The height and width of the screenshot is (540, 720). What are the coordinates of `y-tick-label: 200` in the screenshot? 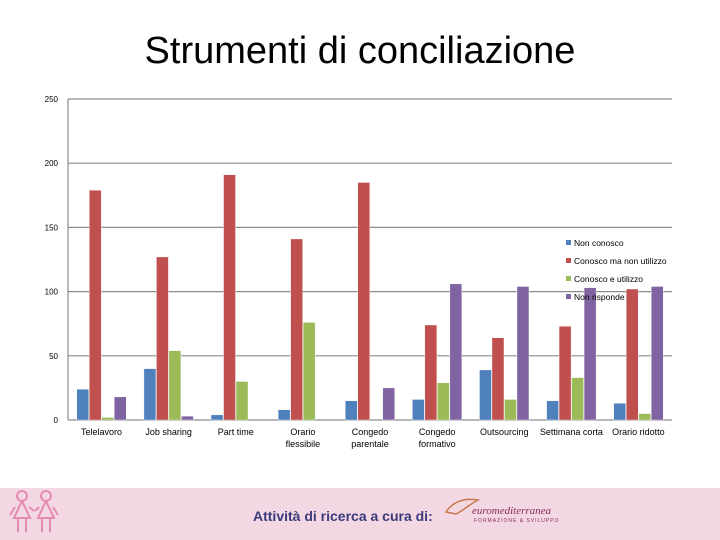 It's located at (52, 163).